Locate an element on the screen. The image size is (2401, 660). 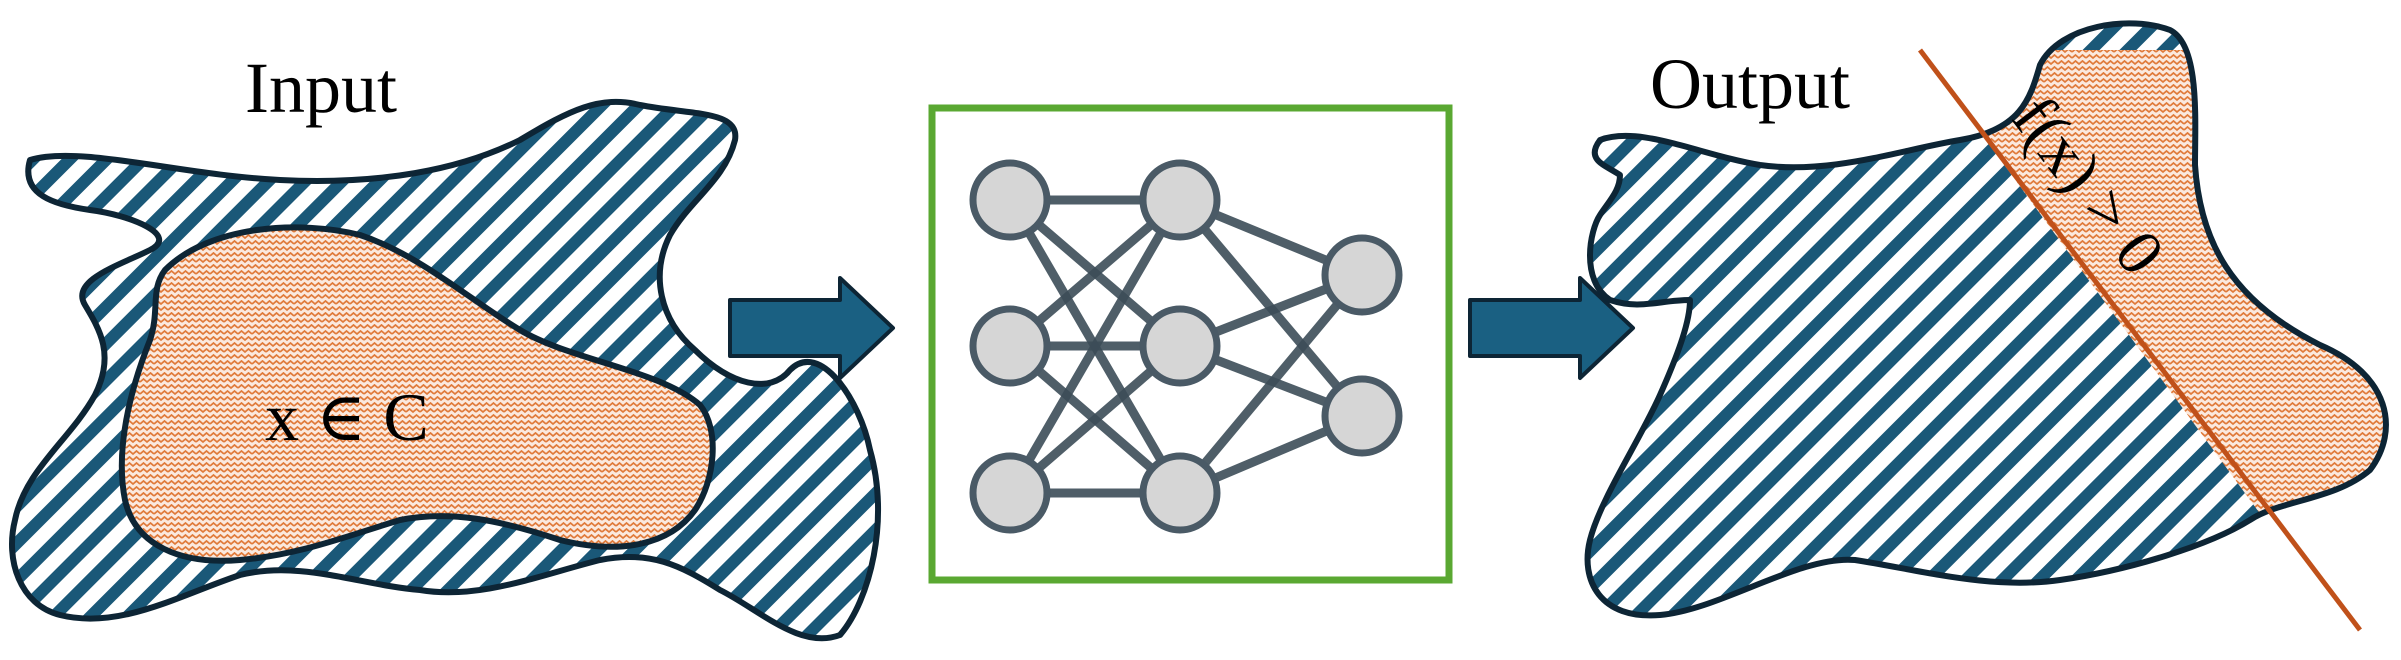
input-region-label: x ∈ C is located at coordinates (347, 417).